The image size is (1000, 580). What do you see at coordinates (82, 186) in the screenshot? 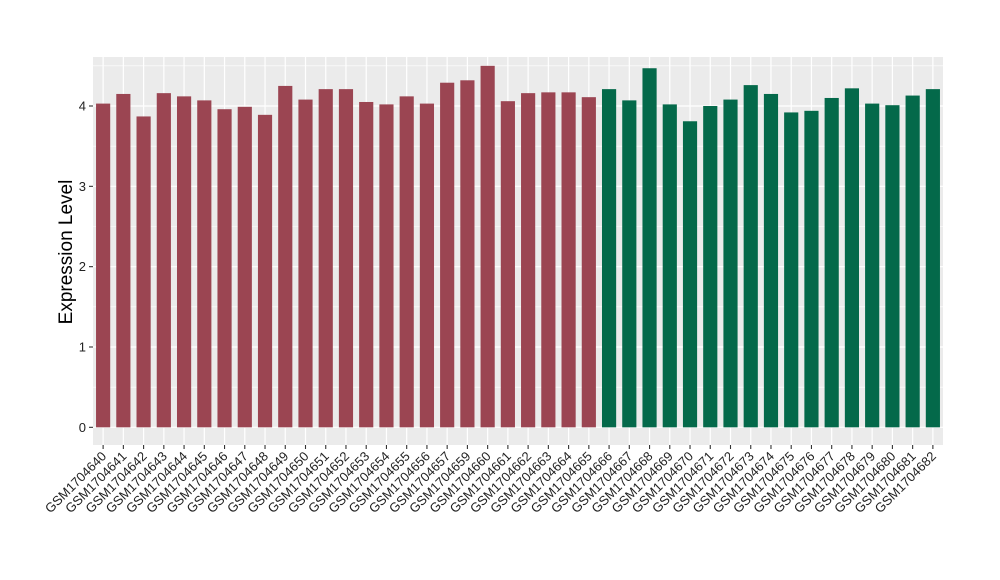
I see `y-tick-label: 3` at bounding box center [82, 186].